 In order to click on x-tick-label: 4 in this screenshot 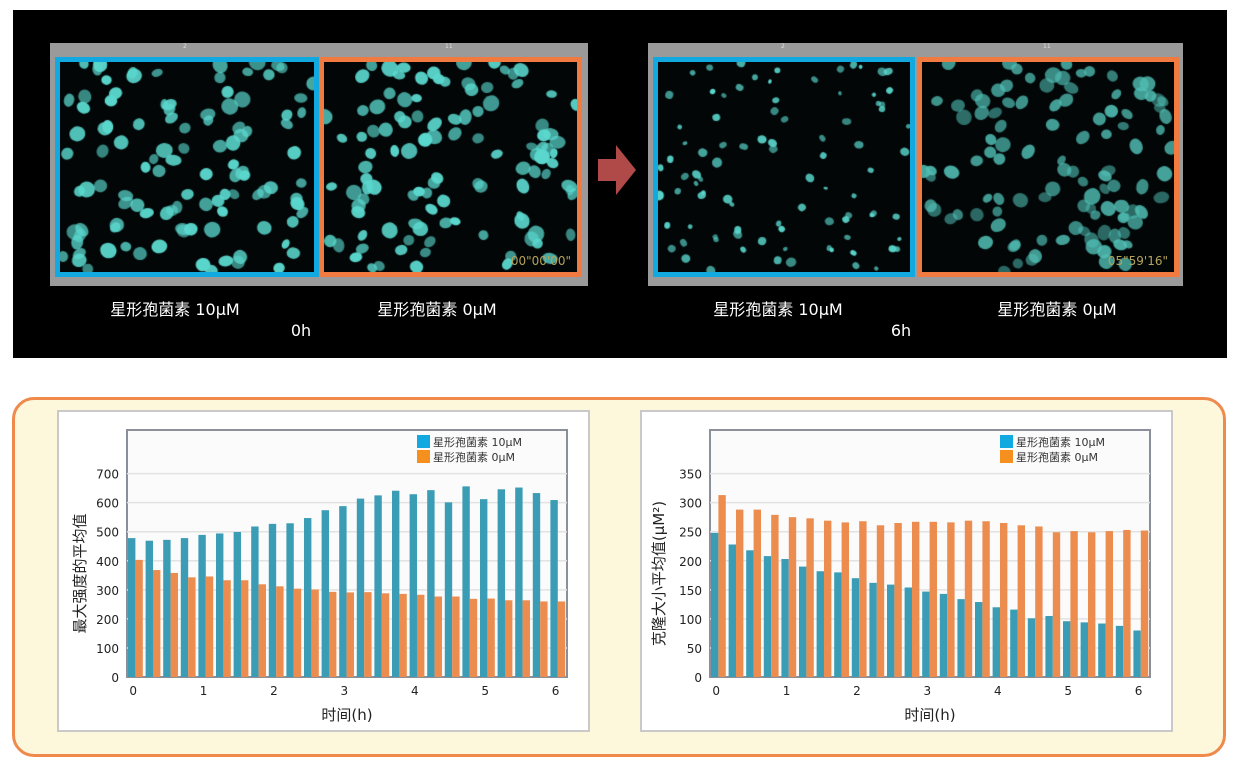, I will do `click(415, 691)`.